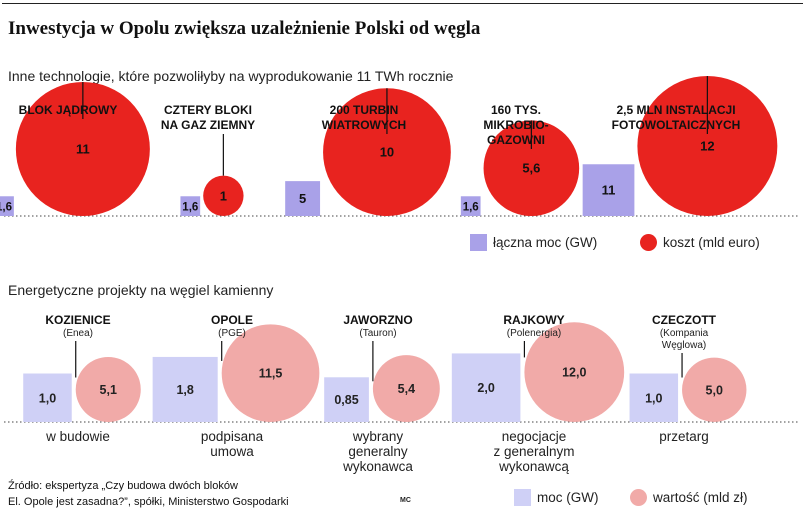 This screenshot has width=805, height=519. Describe the element at coordinates (232, 320) in the screenshot. I see `project-name-2-1: OPOLE` at that location.